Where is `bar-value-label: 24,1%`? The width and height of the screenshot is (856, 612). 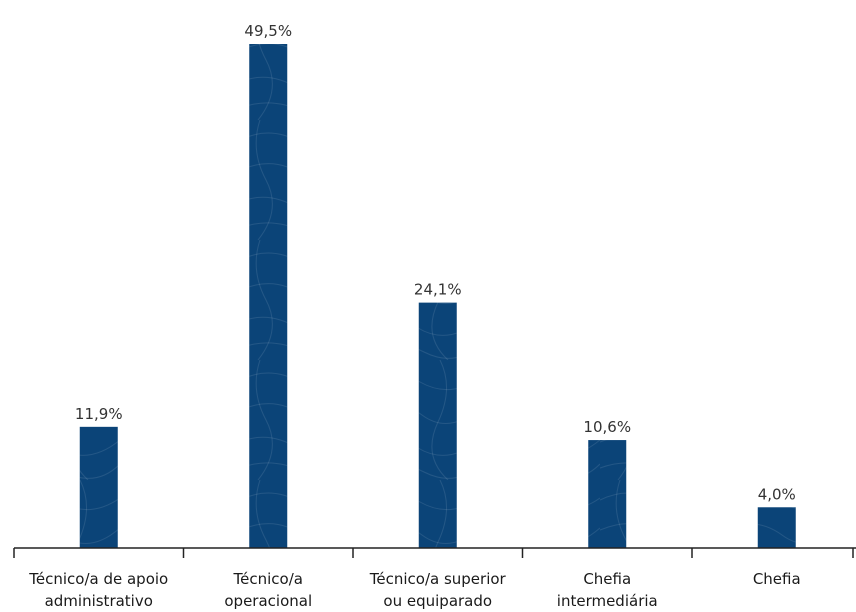 bar-value-label: 24,1% is located at coordinates (438, 290).